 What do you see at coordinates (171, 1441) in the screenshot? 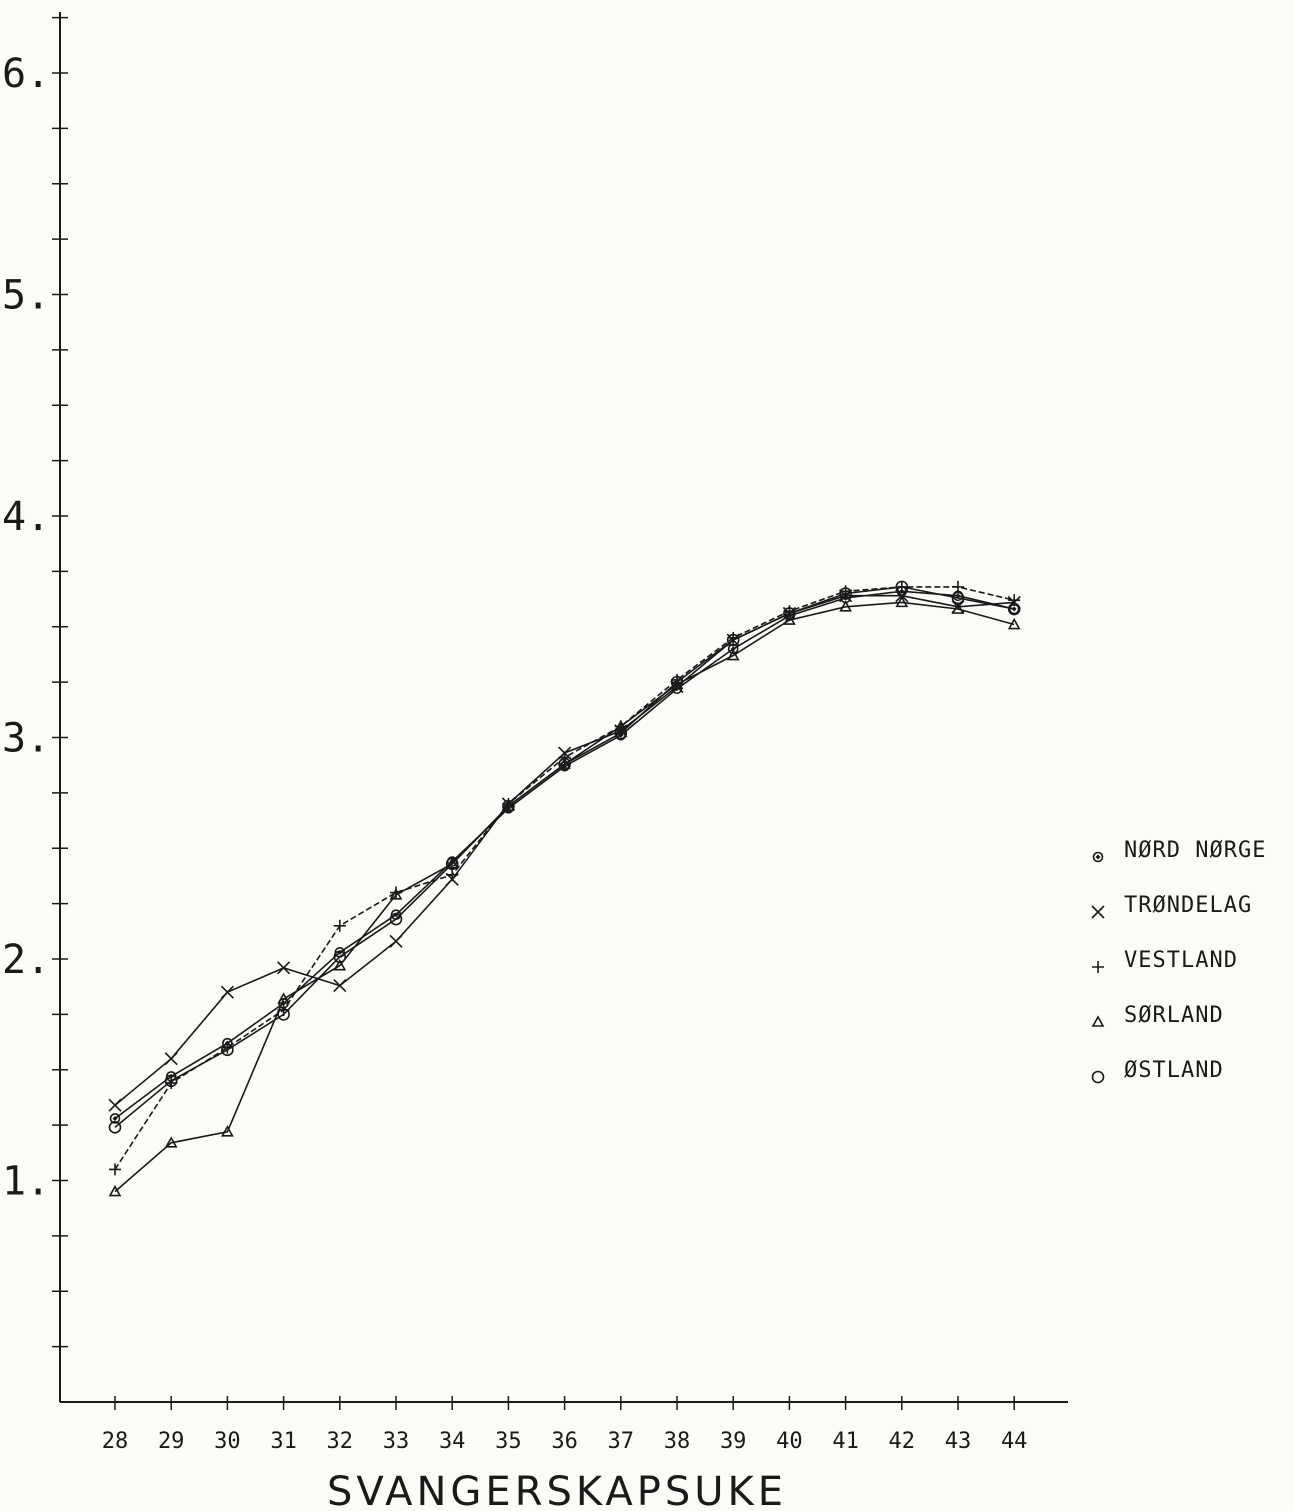
I see `x-tick-label: 29` at bounding box center [171, 1441].